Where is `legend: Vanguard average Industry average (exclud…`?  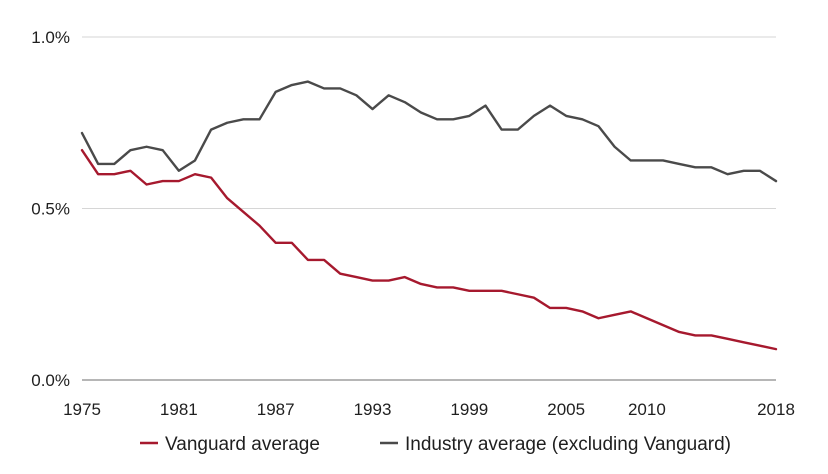
legend: Vanguard average Industry average (exclud… is located at coordinates (435, 444).